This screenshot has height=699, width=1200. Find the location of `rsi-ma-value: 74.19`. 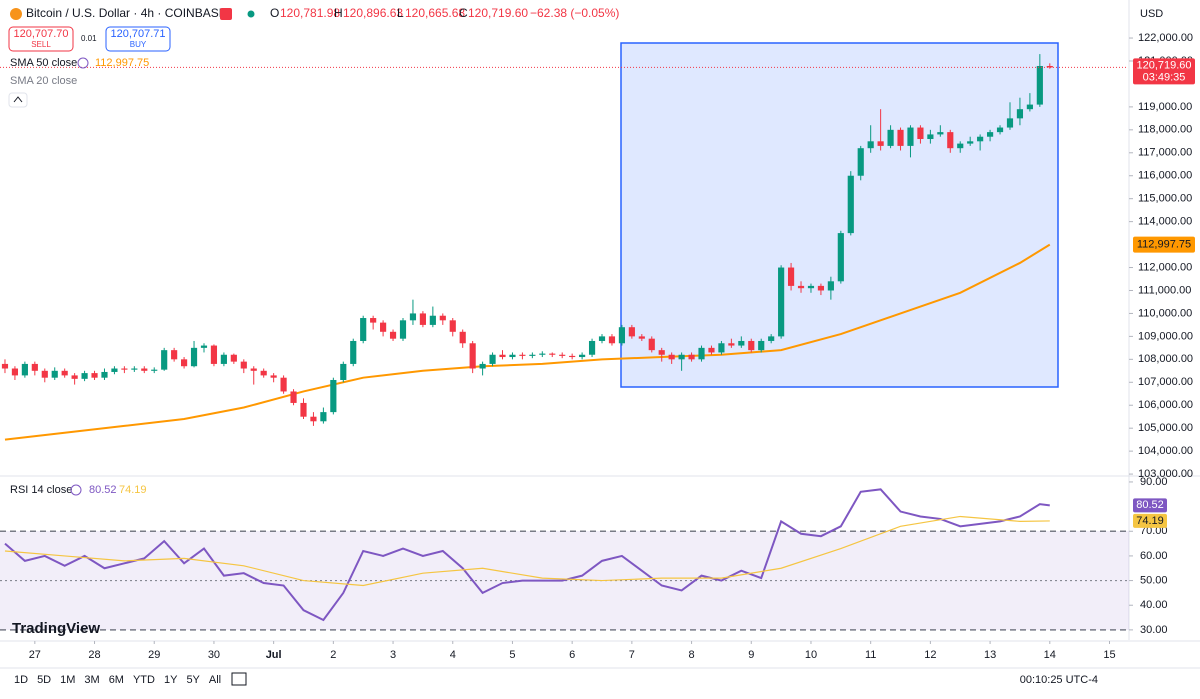

rsi-ma-value: 74.19 is located at coordinates (133, 490).